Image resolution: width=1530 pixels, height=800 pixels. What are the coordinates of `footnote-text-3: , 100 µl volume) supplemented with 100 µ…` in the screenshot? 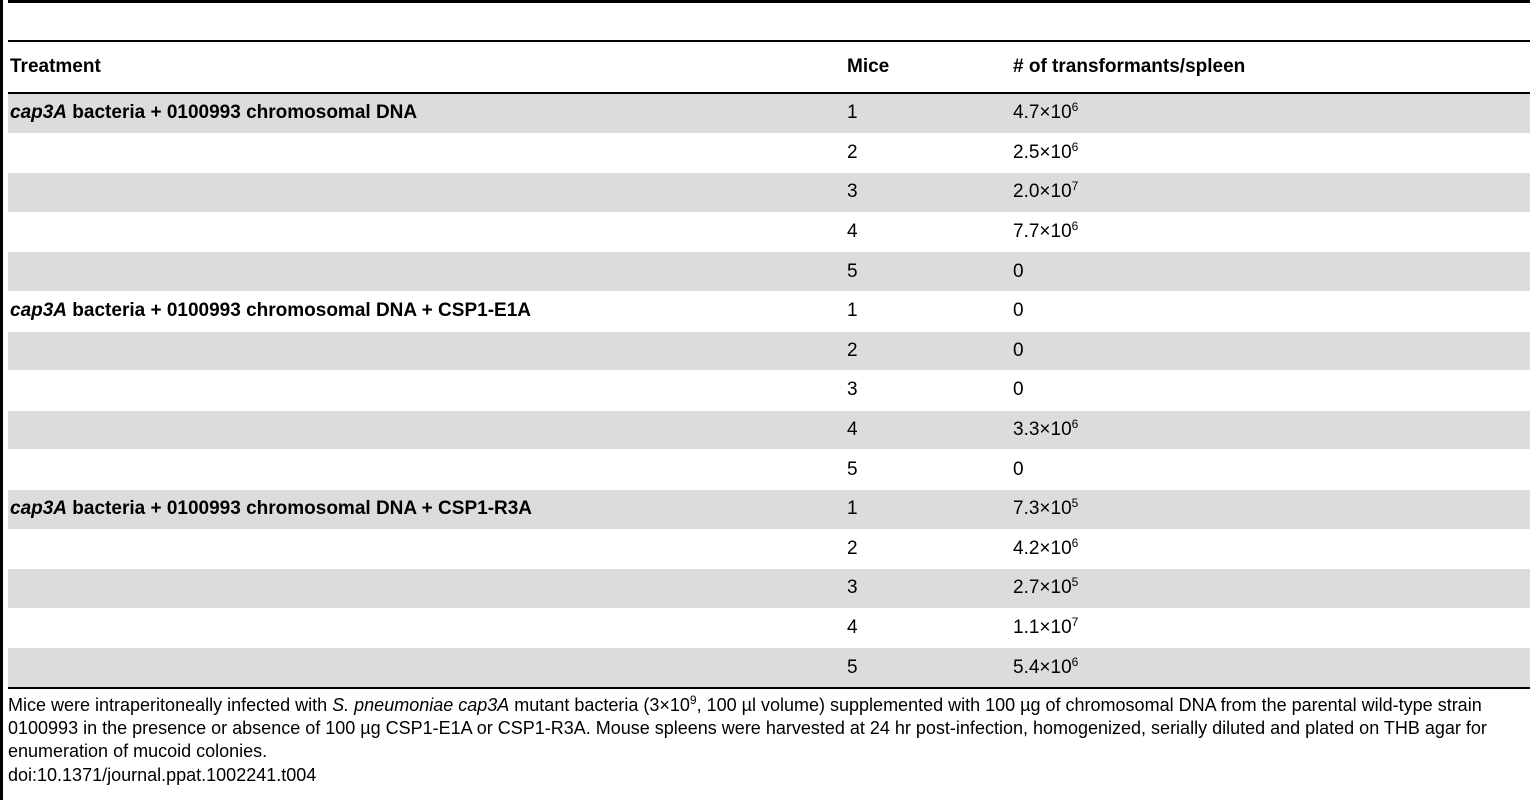 It's located at (747, 728).